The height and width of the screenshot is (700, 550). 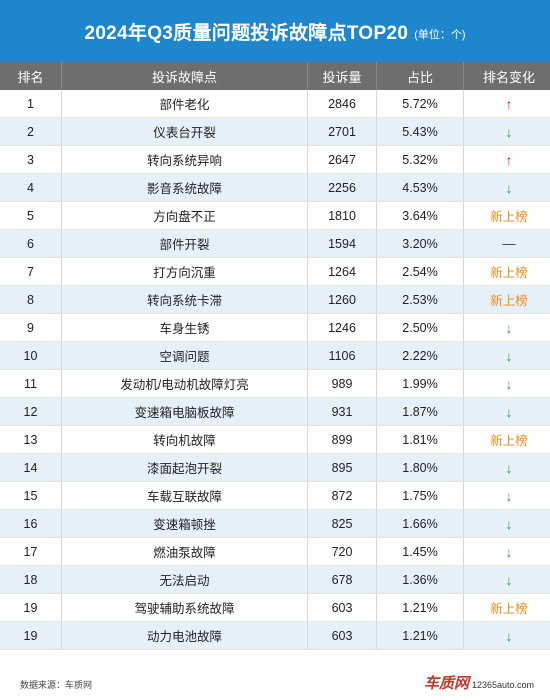 I want to click on table-row: 8 转向系统卡滞 1260 2.53% 新上榜, so click(x=275, y=299).